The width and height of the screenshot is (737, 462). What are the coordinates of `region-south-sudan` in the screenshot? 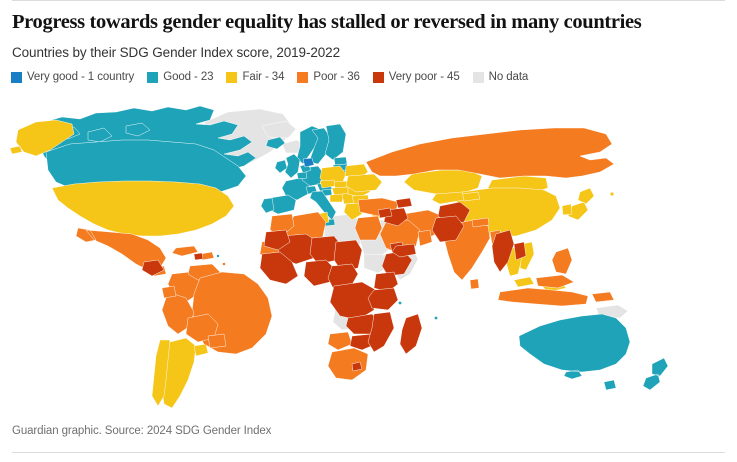 It's located at (376, 263).